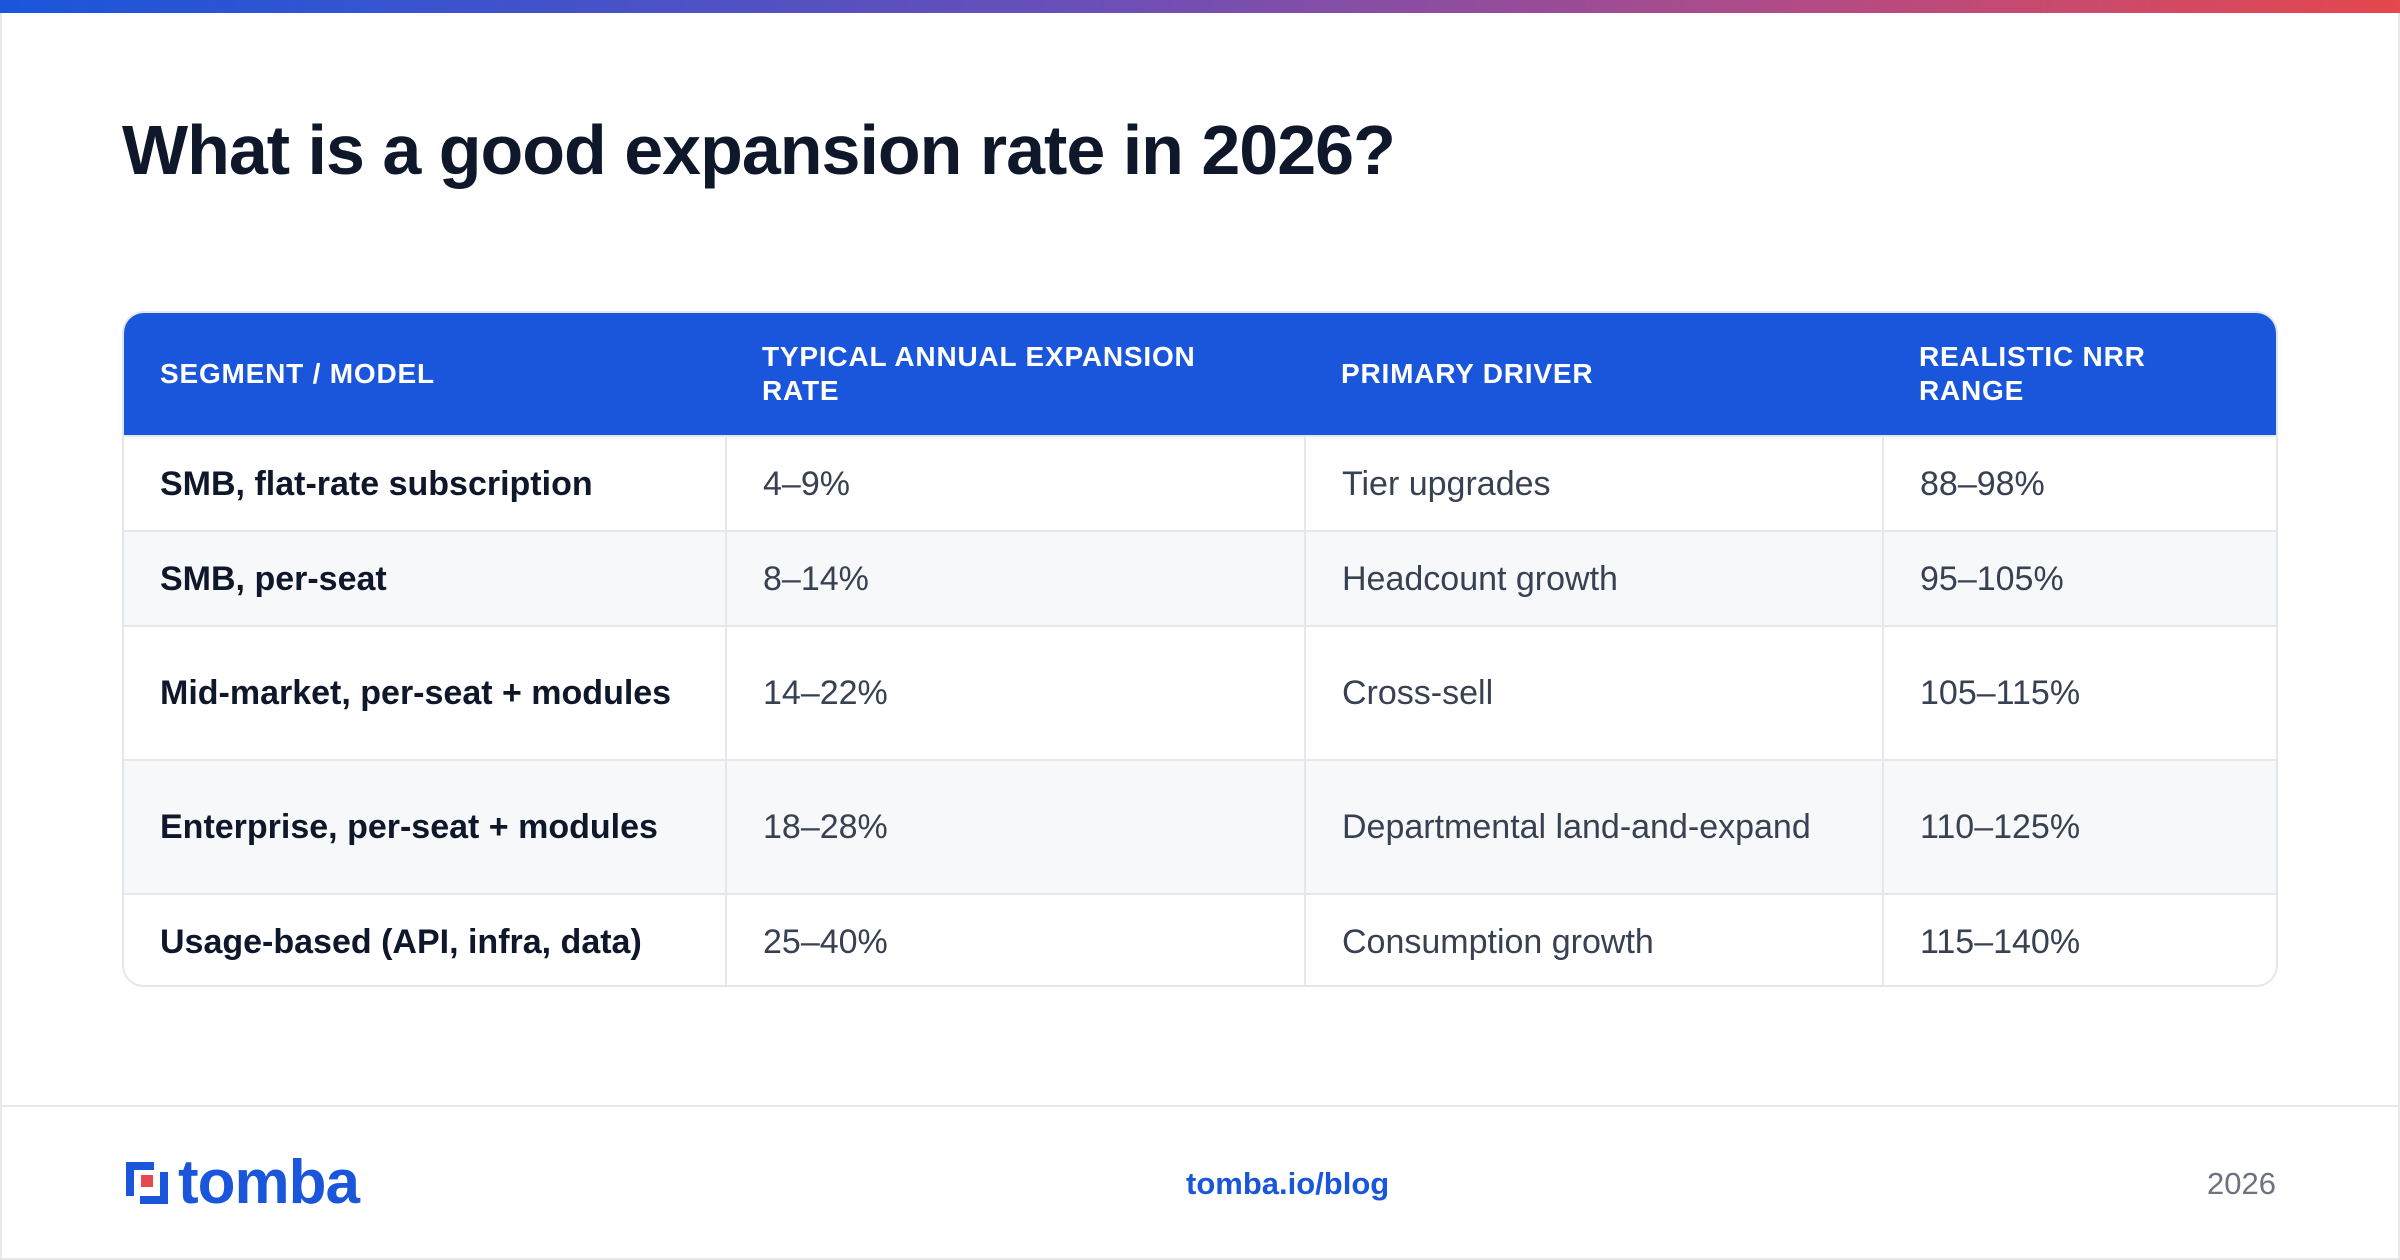 This screenshot has height=1260, width=2400. What do you see at coordinates (2079, 692) in the screenshot?
I see `cell-nrr-range: 105–115%` at bounding box center [2079, 692].